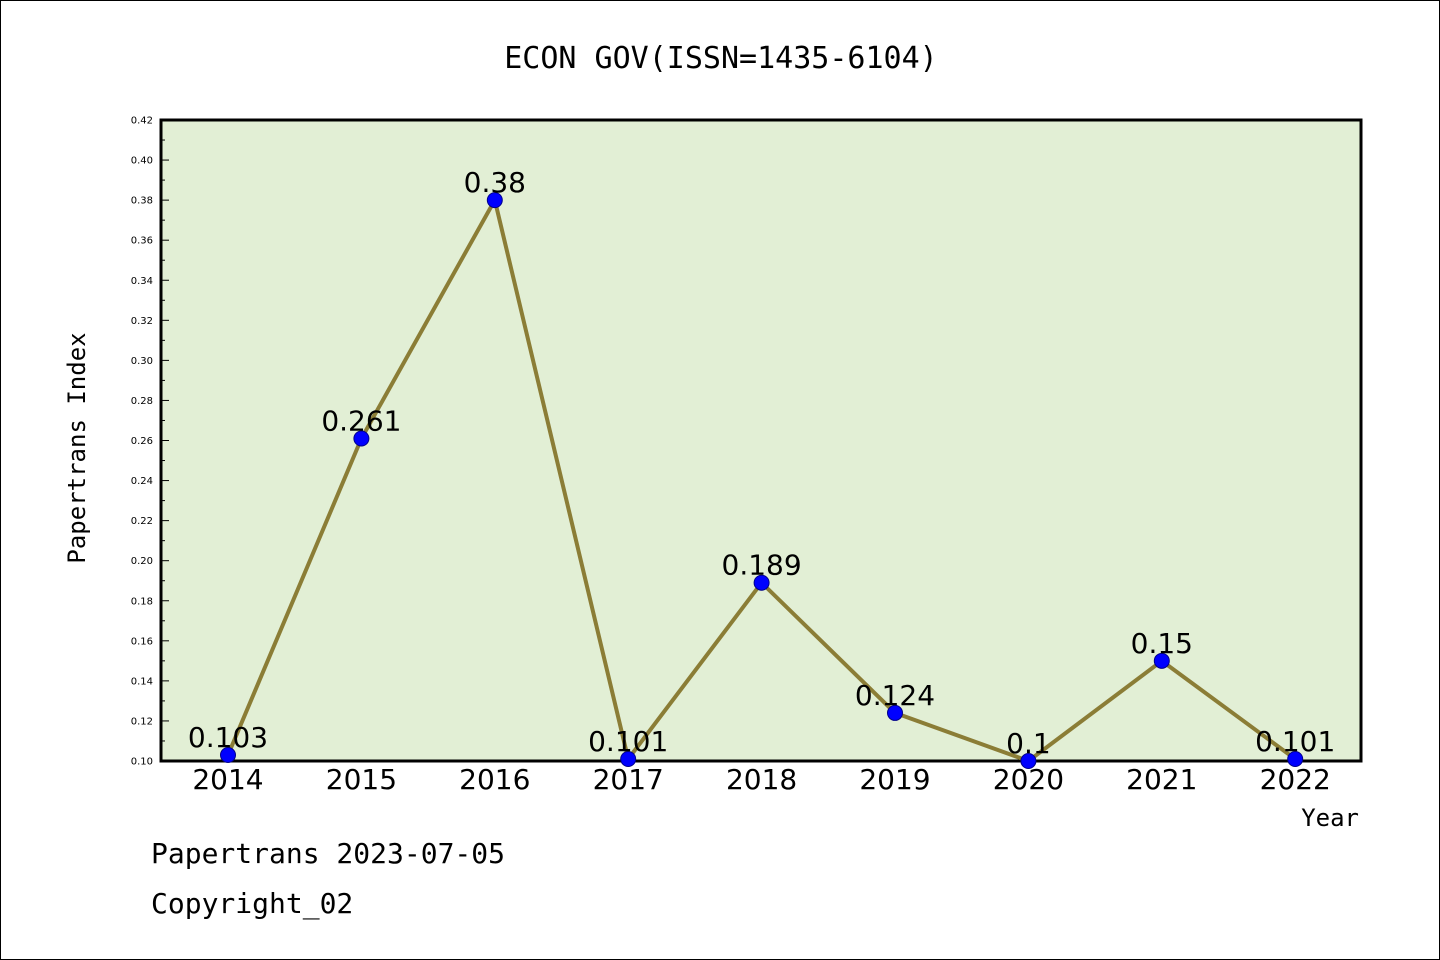 Image resolution: width=1440 pixels, height=960 pixels. Describe the element at coordinates (361, 420) in the screenshot. I see `data-label: 0.261` at that location.